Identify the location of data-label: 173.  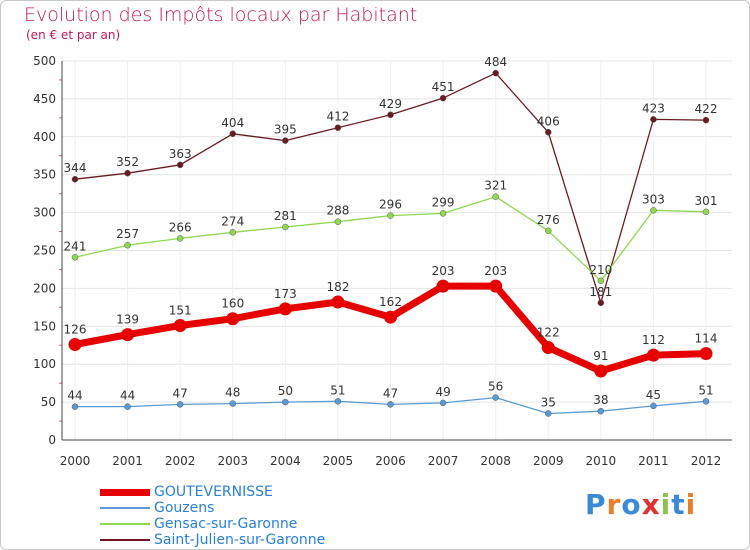
(285, 294).